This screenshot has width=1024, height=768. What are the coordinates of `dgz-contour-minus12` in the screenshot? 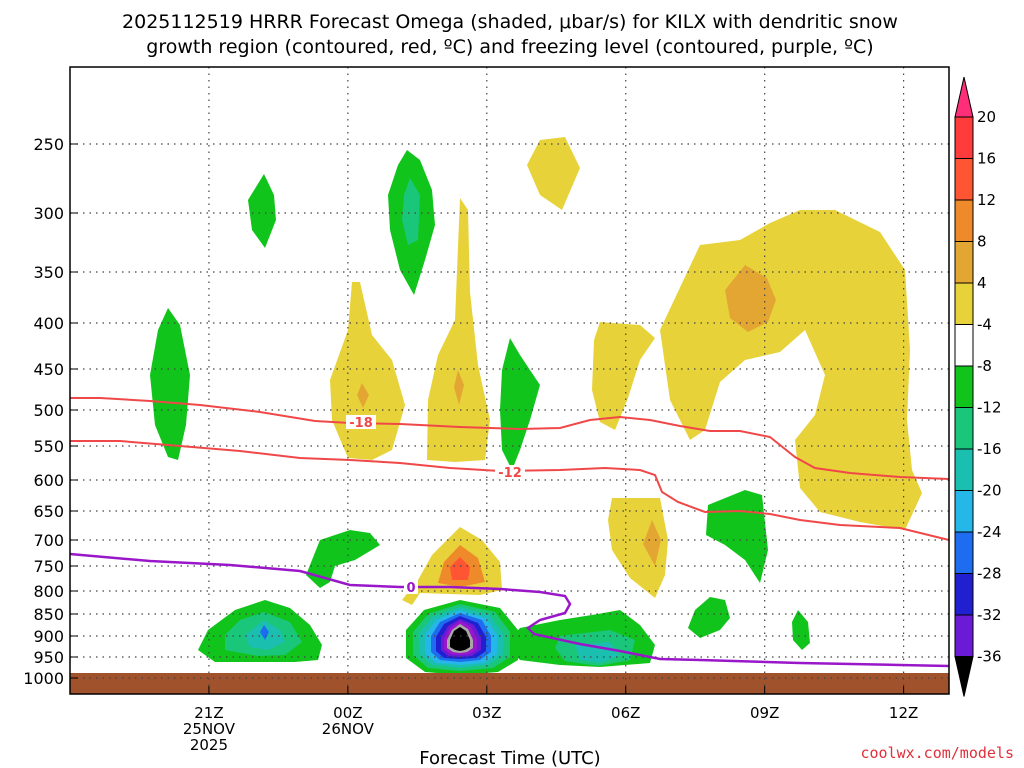 It's located at (510, 490).